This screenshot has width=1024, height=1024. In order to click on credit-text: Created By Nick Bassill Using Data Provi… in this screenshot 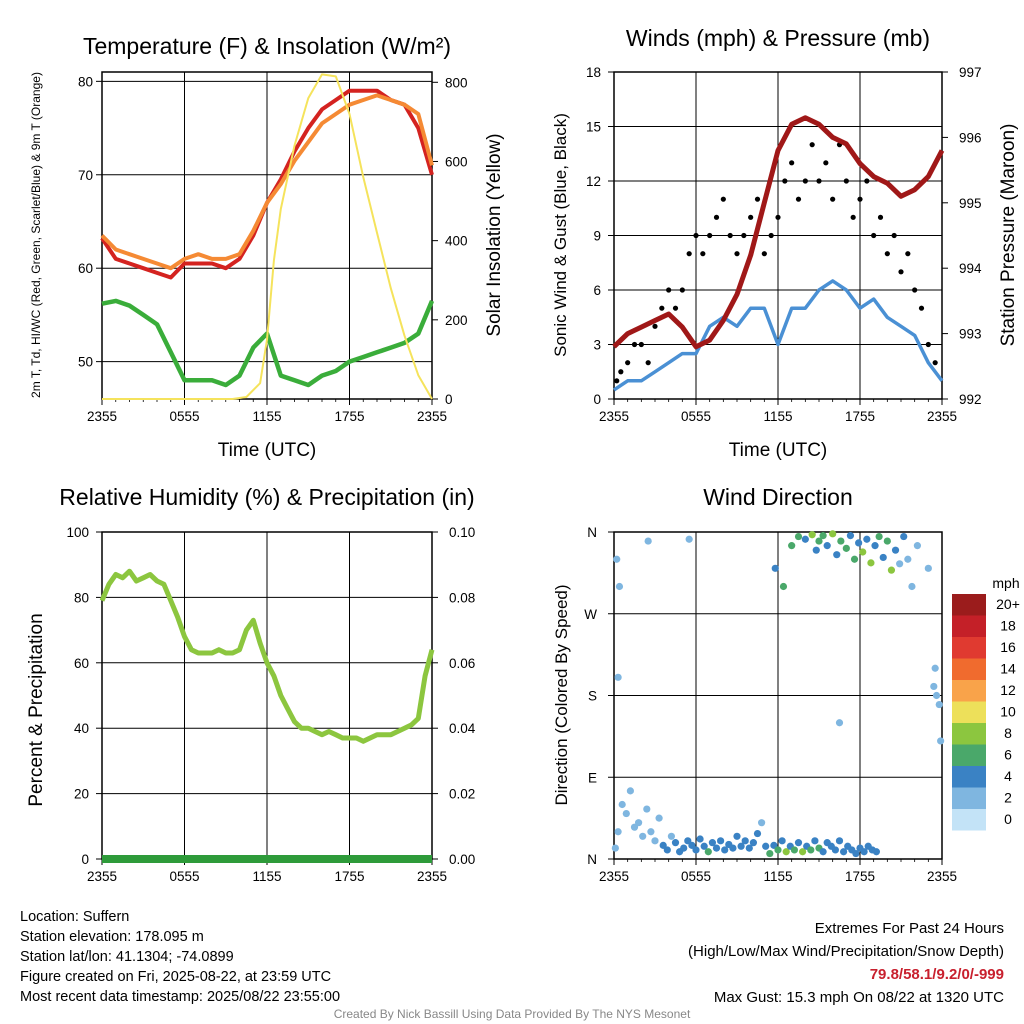, I will do `click(512, 1014)`.